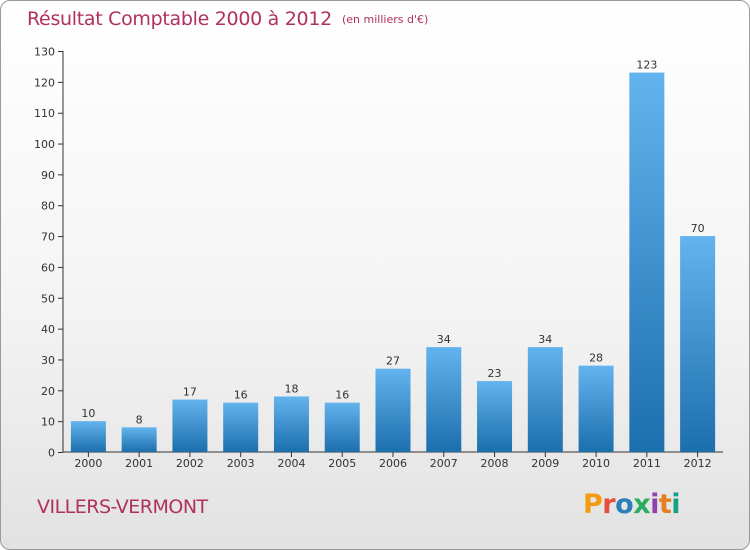  Describe the element at coordinates (88, 463) in the screenshot. I see `x-tick-label: 2000` at that location.